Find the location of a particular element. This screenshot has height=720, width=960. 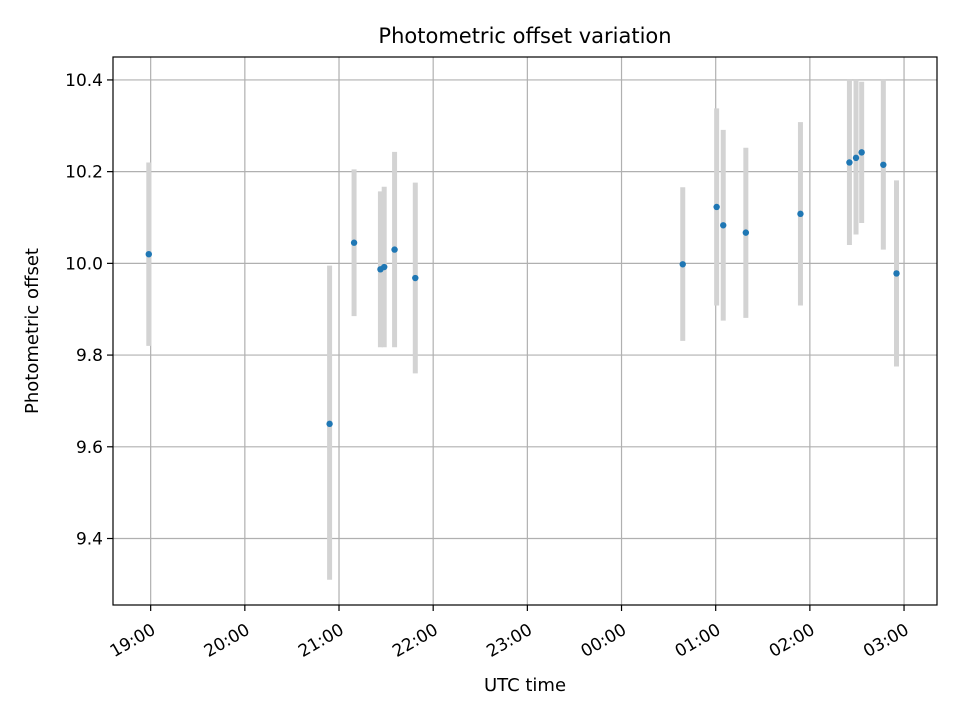

y-axis-ticks: 9.4 9.6 9.8 10.0 10.2 10.4 is located at coordinates (89, 310).